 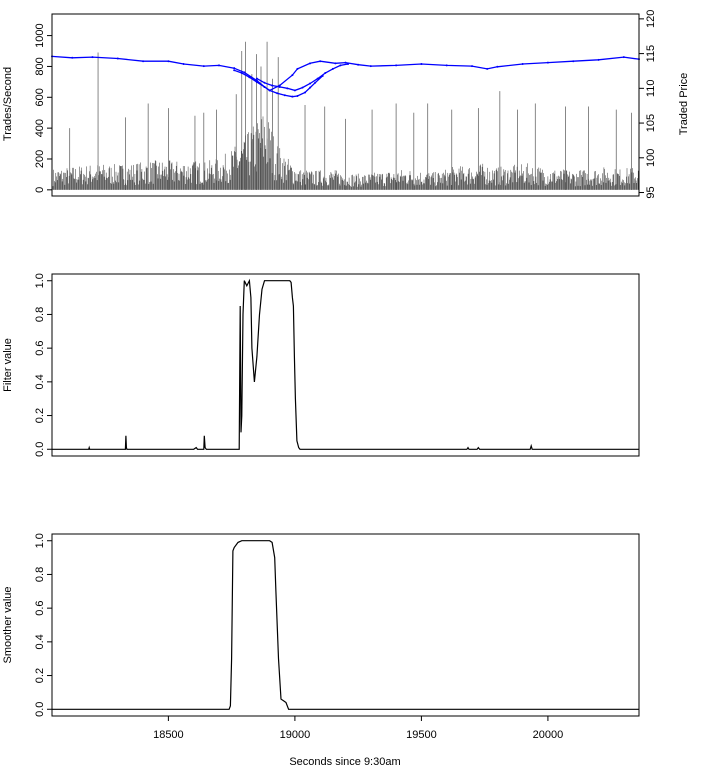 I want to click on y-tick-label: 105, so click(x=651, y=123).